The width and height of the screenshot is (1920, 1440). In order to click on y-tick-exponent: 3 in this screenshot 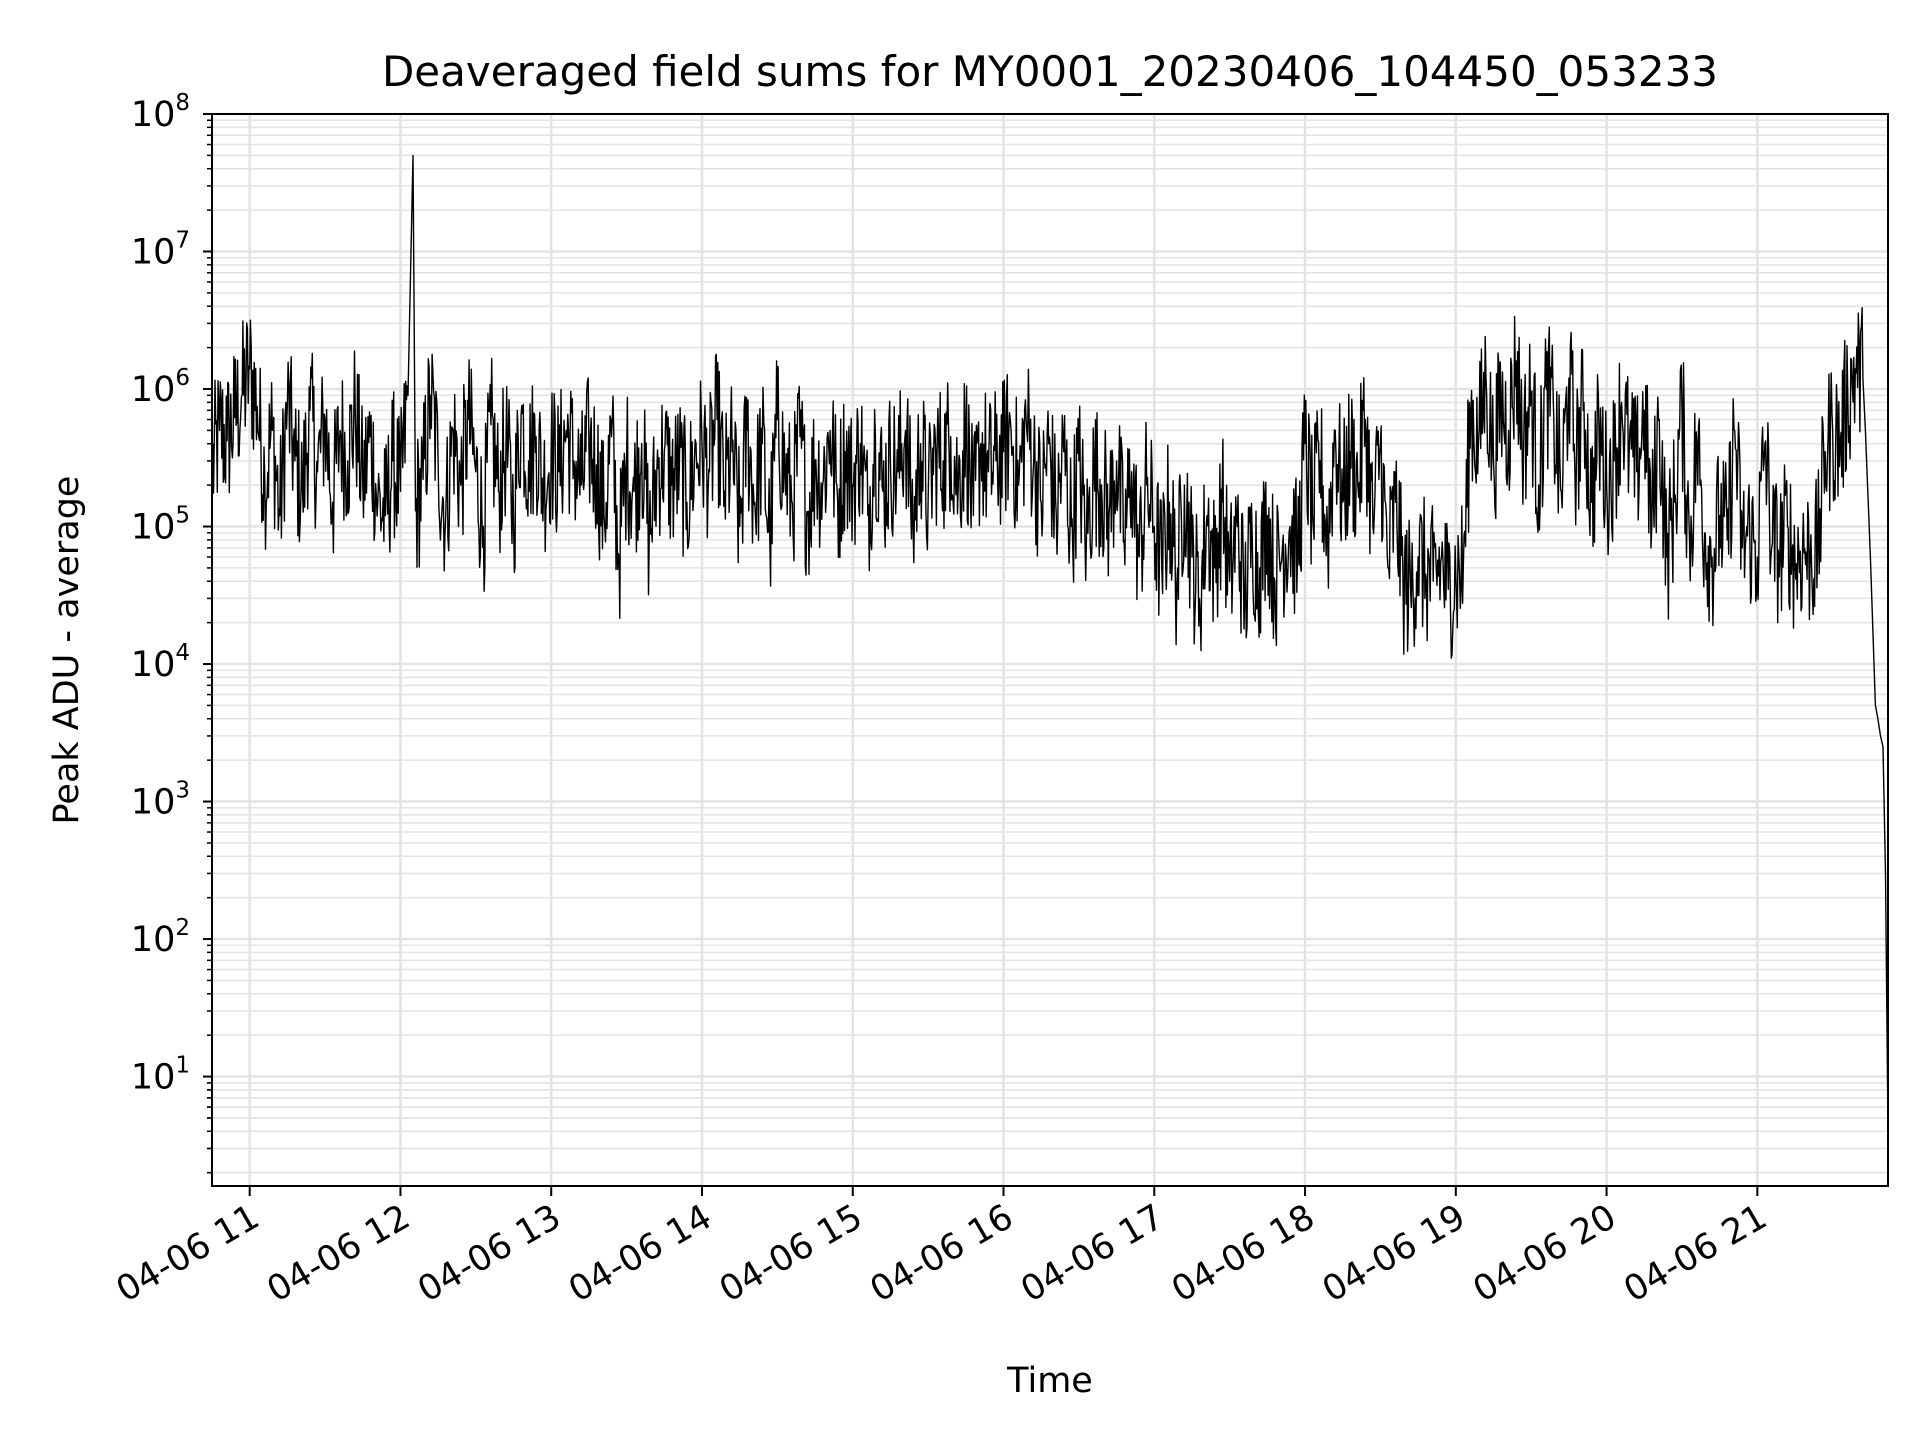, I will do `click(182, 791)`.